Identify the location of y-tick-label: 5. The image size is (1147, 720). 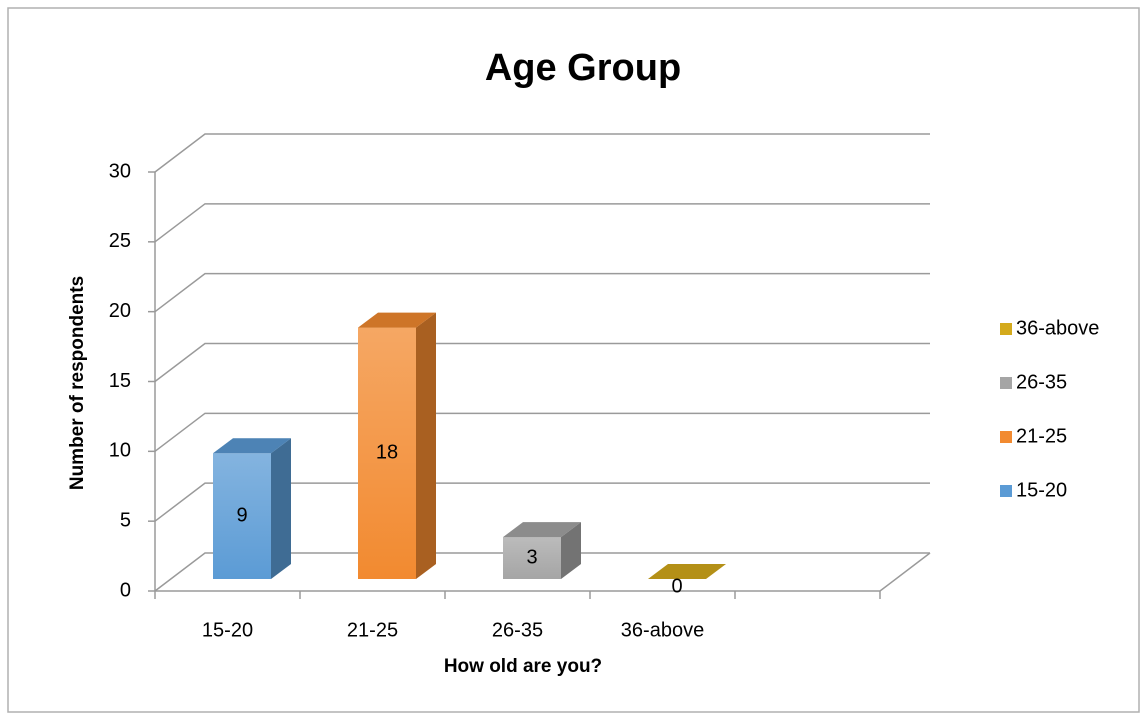
(125, 520).